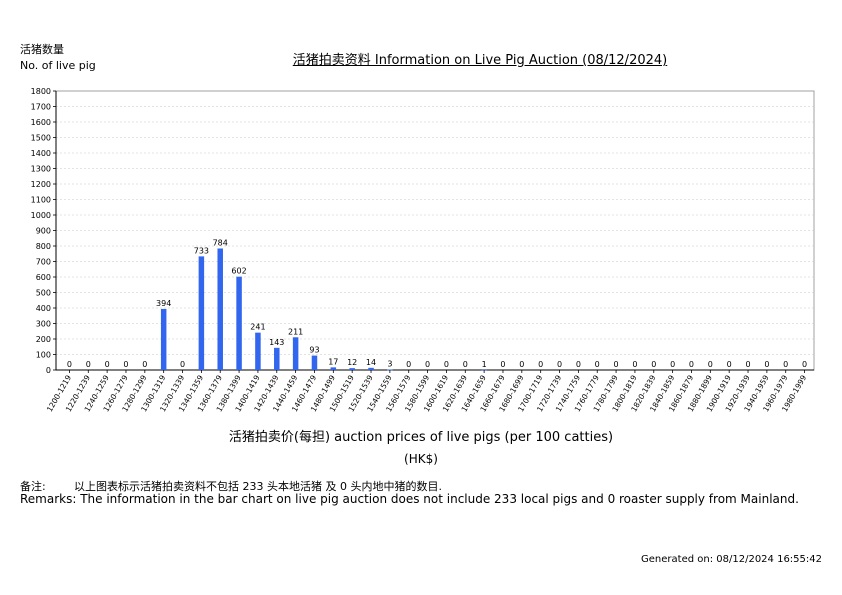 The width and height of the screenshot is (842, 595). I want to click on y-tick-label: 1000, so click(41, 215).